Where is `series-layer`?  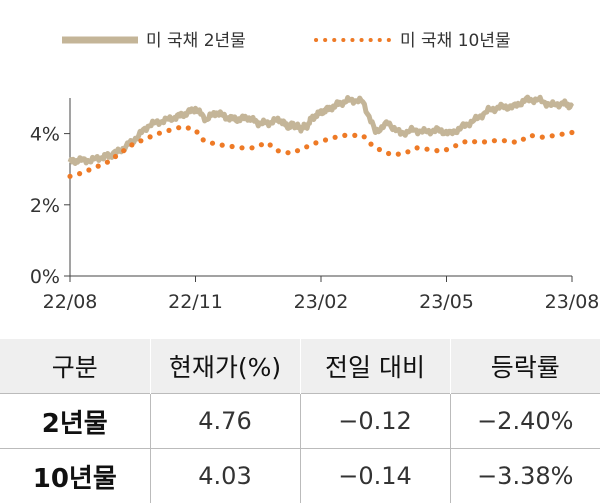
series-layer is located at coordinates (321, 136).